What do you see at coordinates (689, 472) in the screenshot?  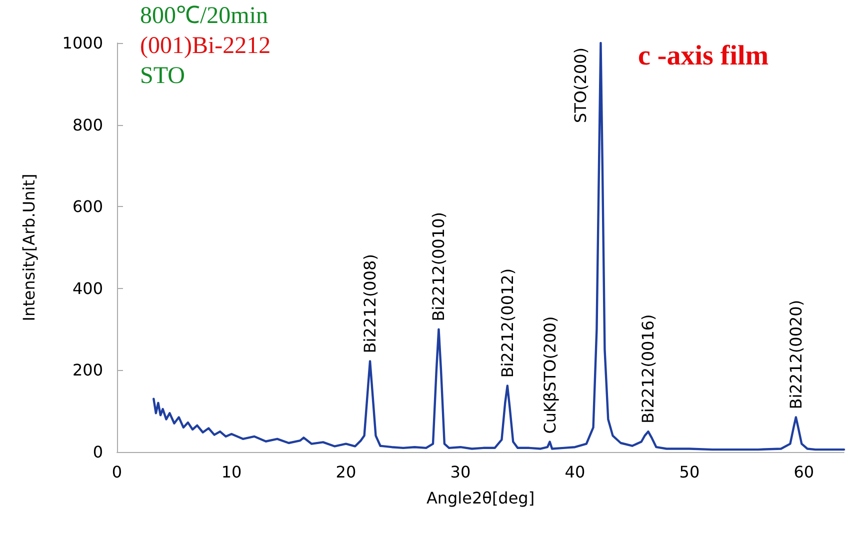 I see `x-tick-label: 50` at bounding box center [689, 472].